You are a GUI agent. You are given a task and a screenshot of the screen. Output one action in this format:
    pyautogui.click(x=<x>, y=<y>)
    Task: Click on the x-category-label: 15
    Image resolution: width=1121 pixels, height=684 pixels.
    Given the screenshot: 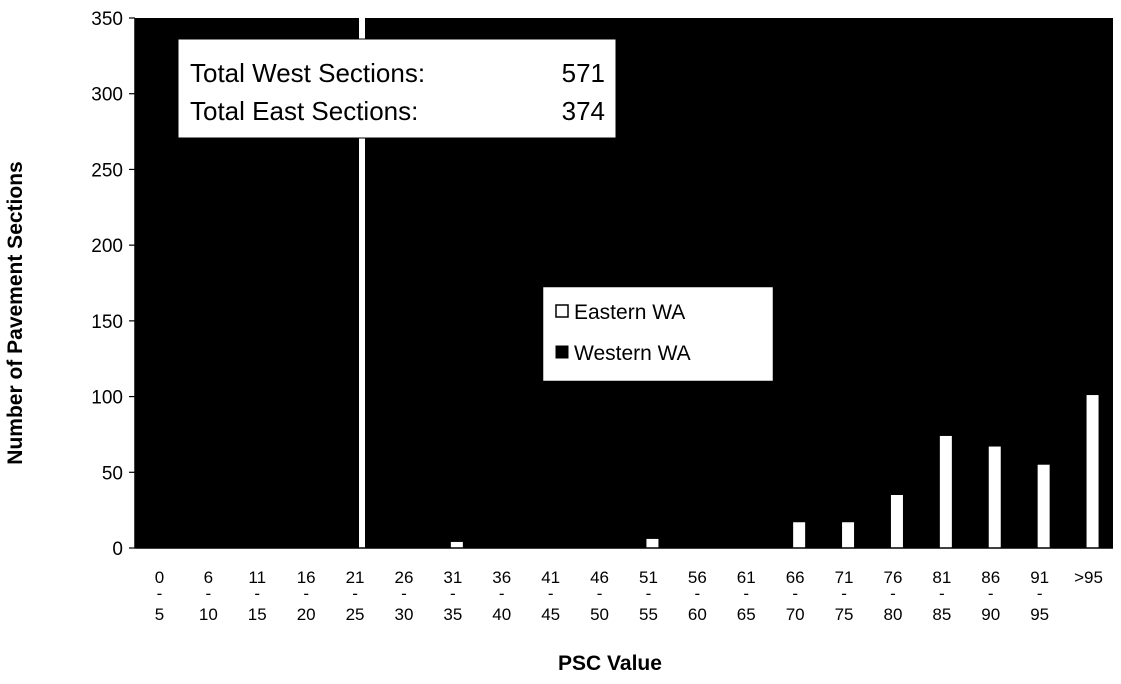 What is the action you would take?
    pyautogui.click(x=257, y=614)
    